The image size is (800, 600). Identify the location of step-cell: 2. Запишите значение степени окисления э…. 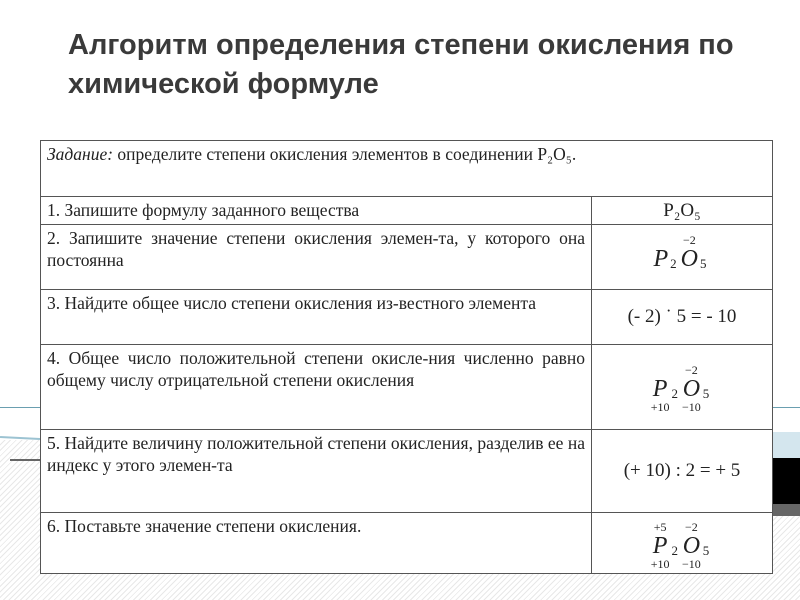
(316, 257).